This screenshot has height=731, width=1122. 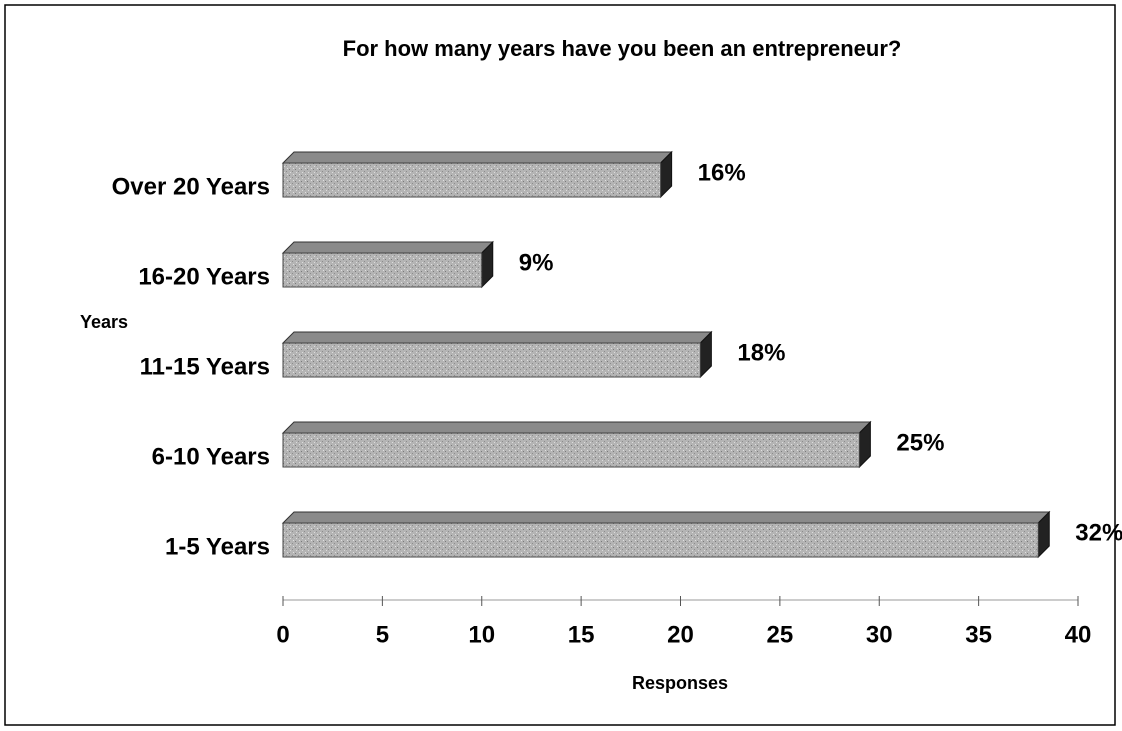 What do you see at coordinates (761, 352) in the screenshot?
I see `bar-label: 18%` at bounding box center [761, 352].